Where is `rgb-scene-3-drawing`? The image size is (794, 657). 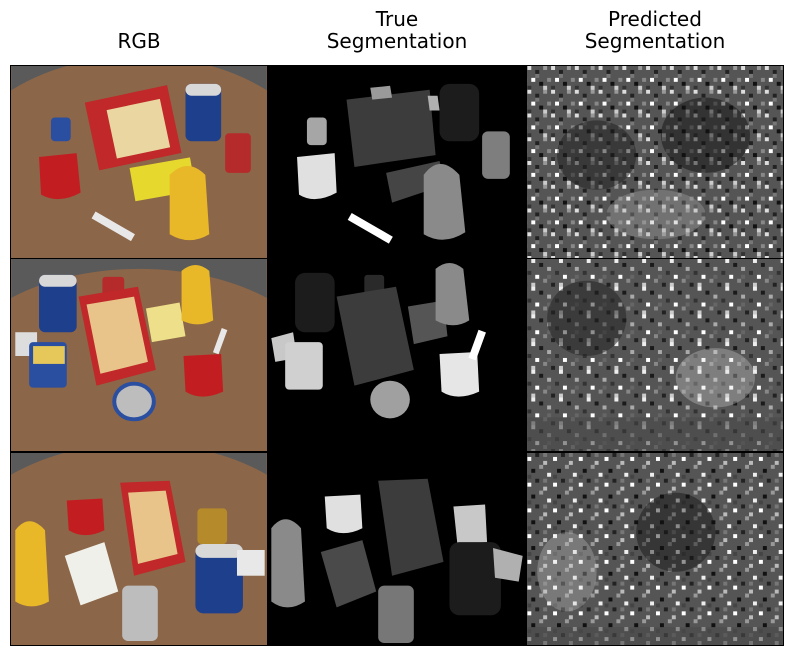
rgb-scene-3-drawing is located at coordinates (139, 549).